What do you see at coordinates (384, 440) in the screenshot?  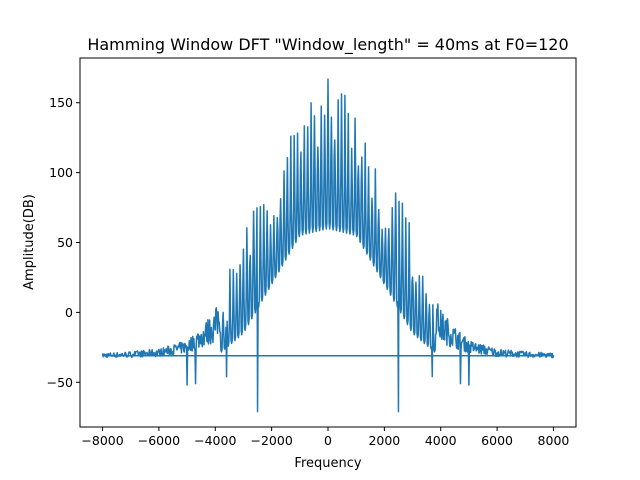 I see `x-tick-label: 2000` at bounding box center [384, 440].